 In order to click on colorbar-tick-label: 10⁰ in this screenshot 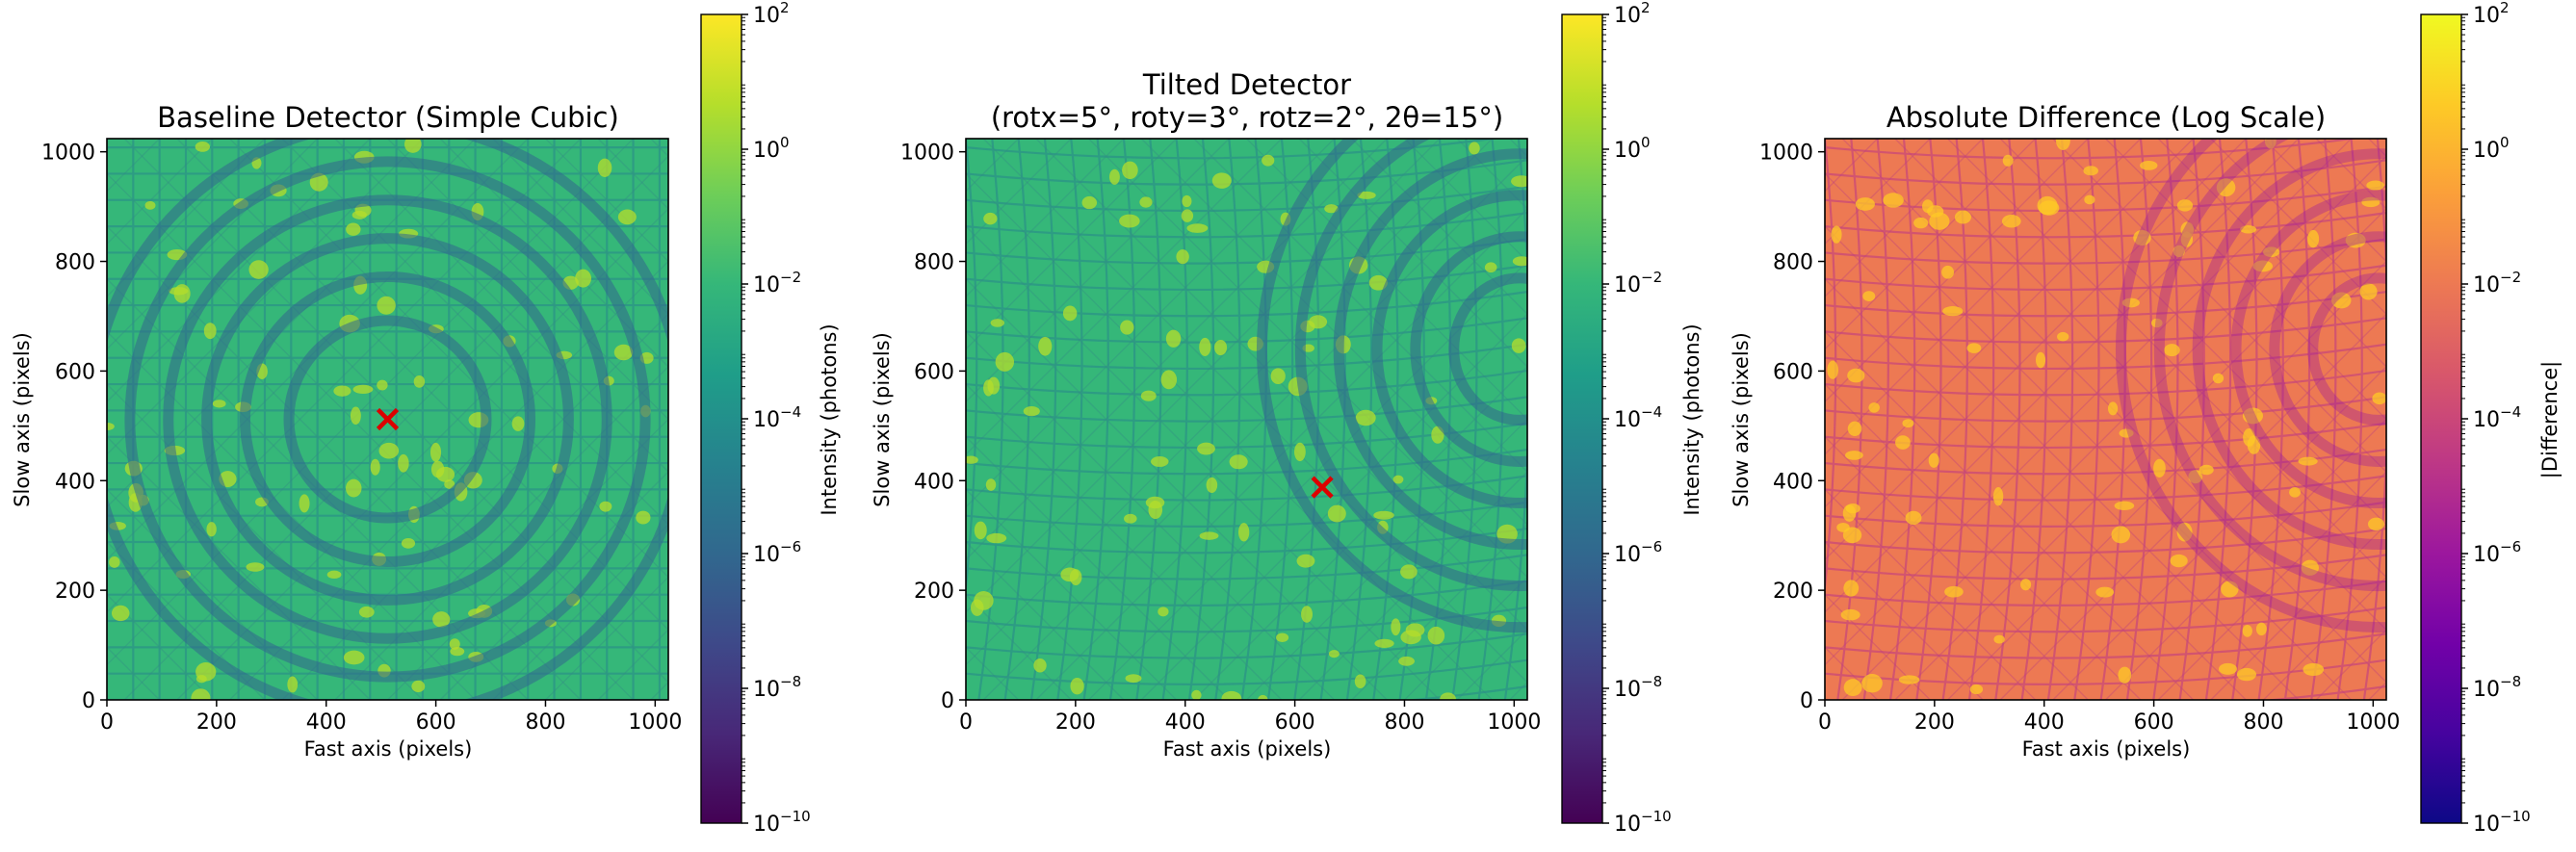, I will do `click(2491, 148)`.